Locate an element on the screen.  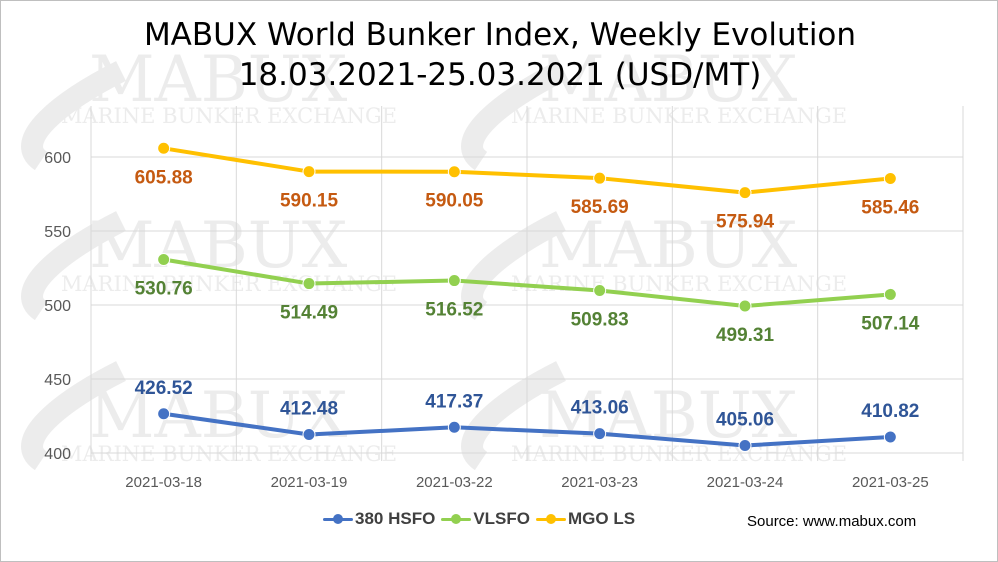
y-tick-label: 600 is located at coordinates (57, 158).